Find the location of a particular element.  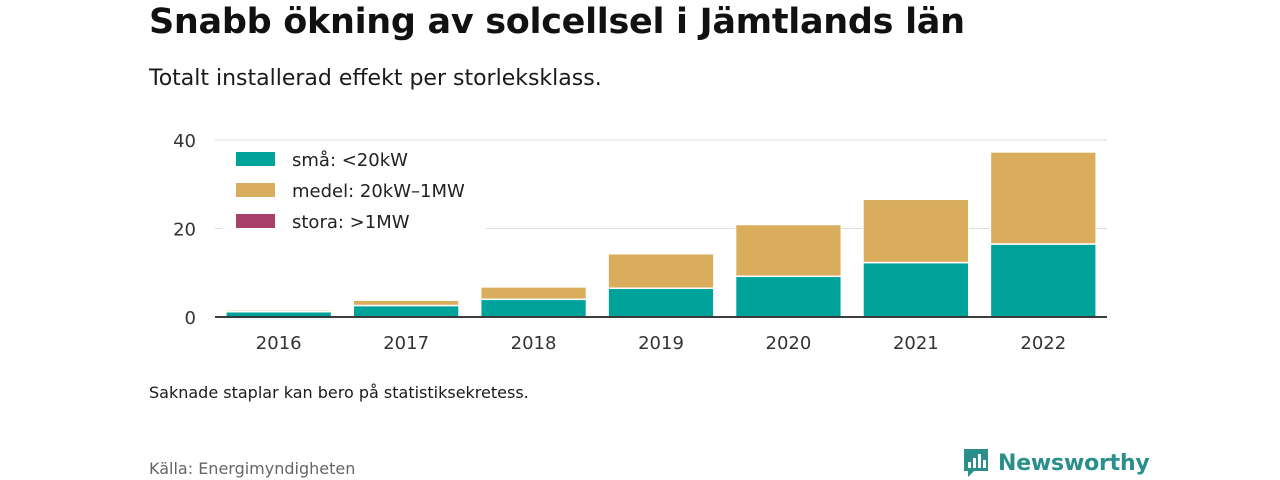

y-tick-label: 0 is located at coordinates (190, 318).